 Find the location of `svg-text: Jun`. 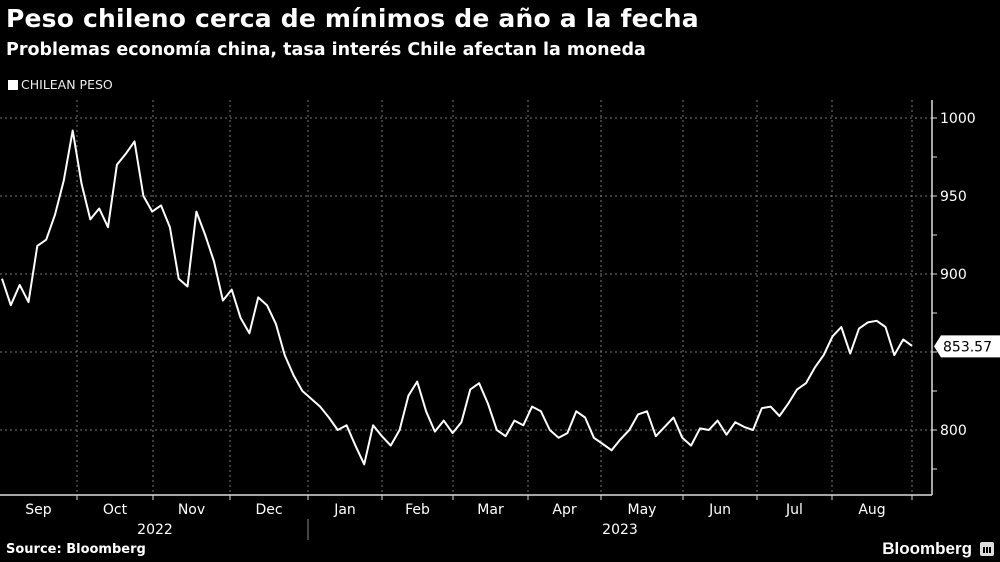

svg-text: Jun is located at coordinates (719, 510).